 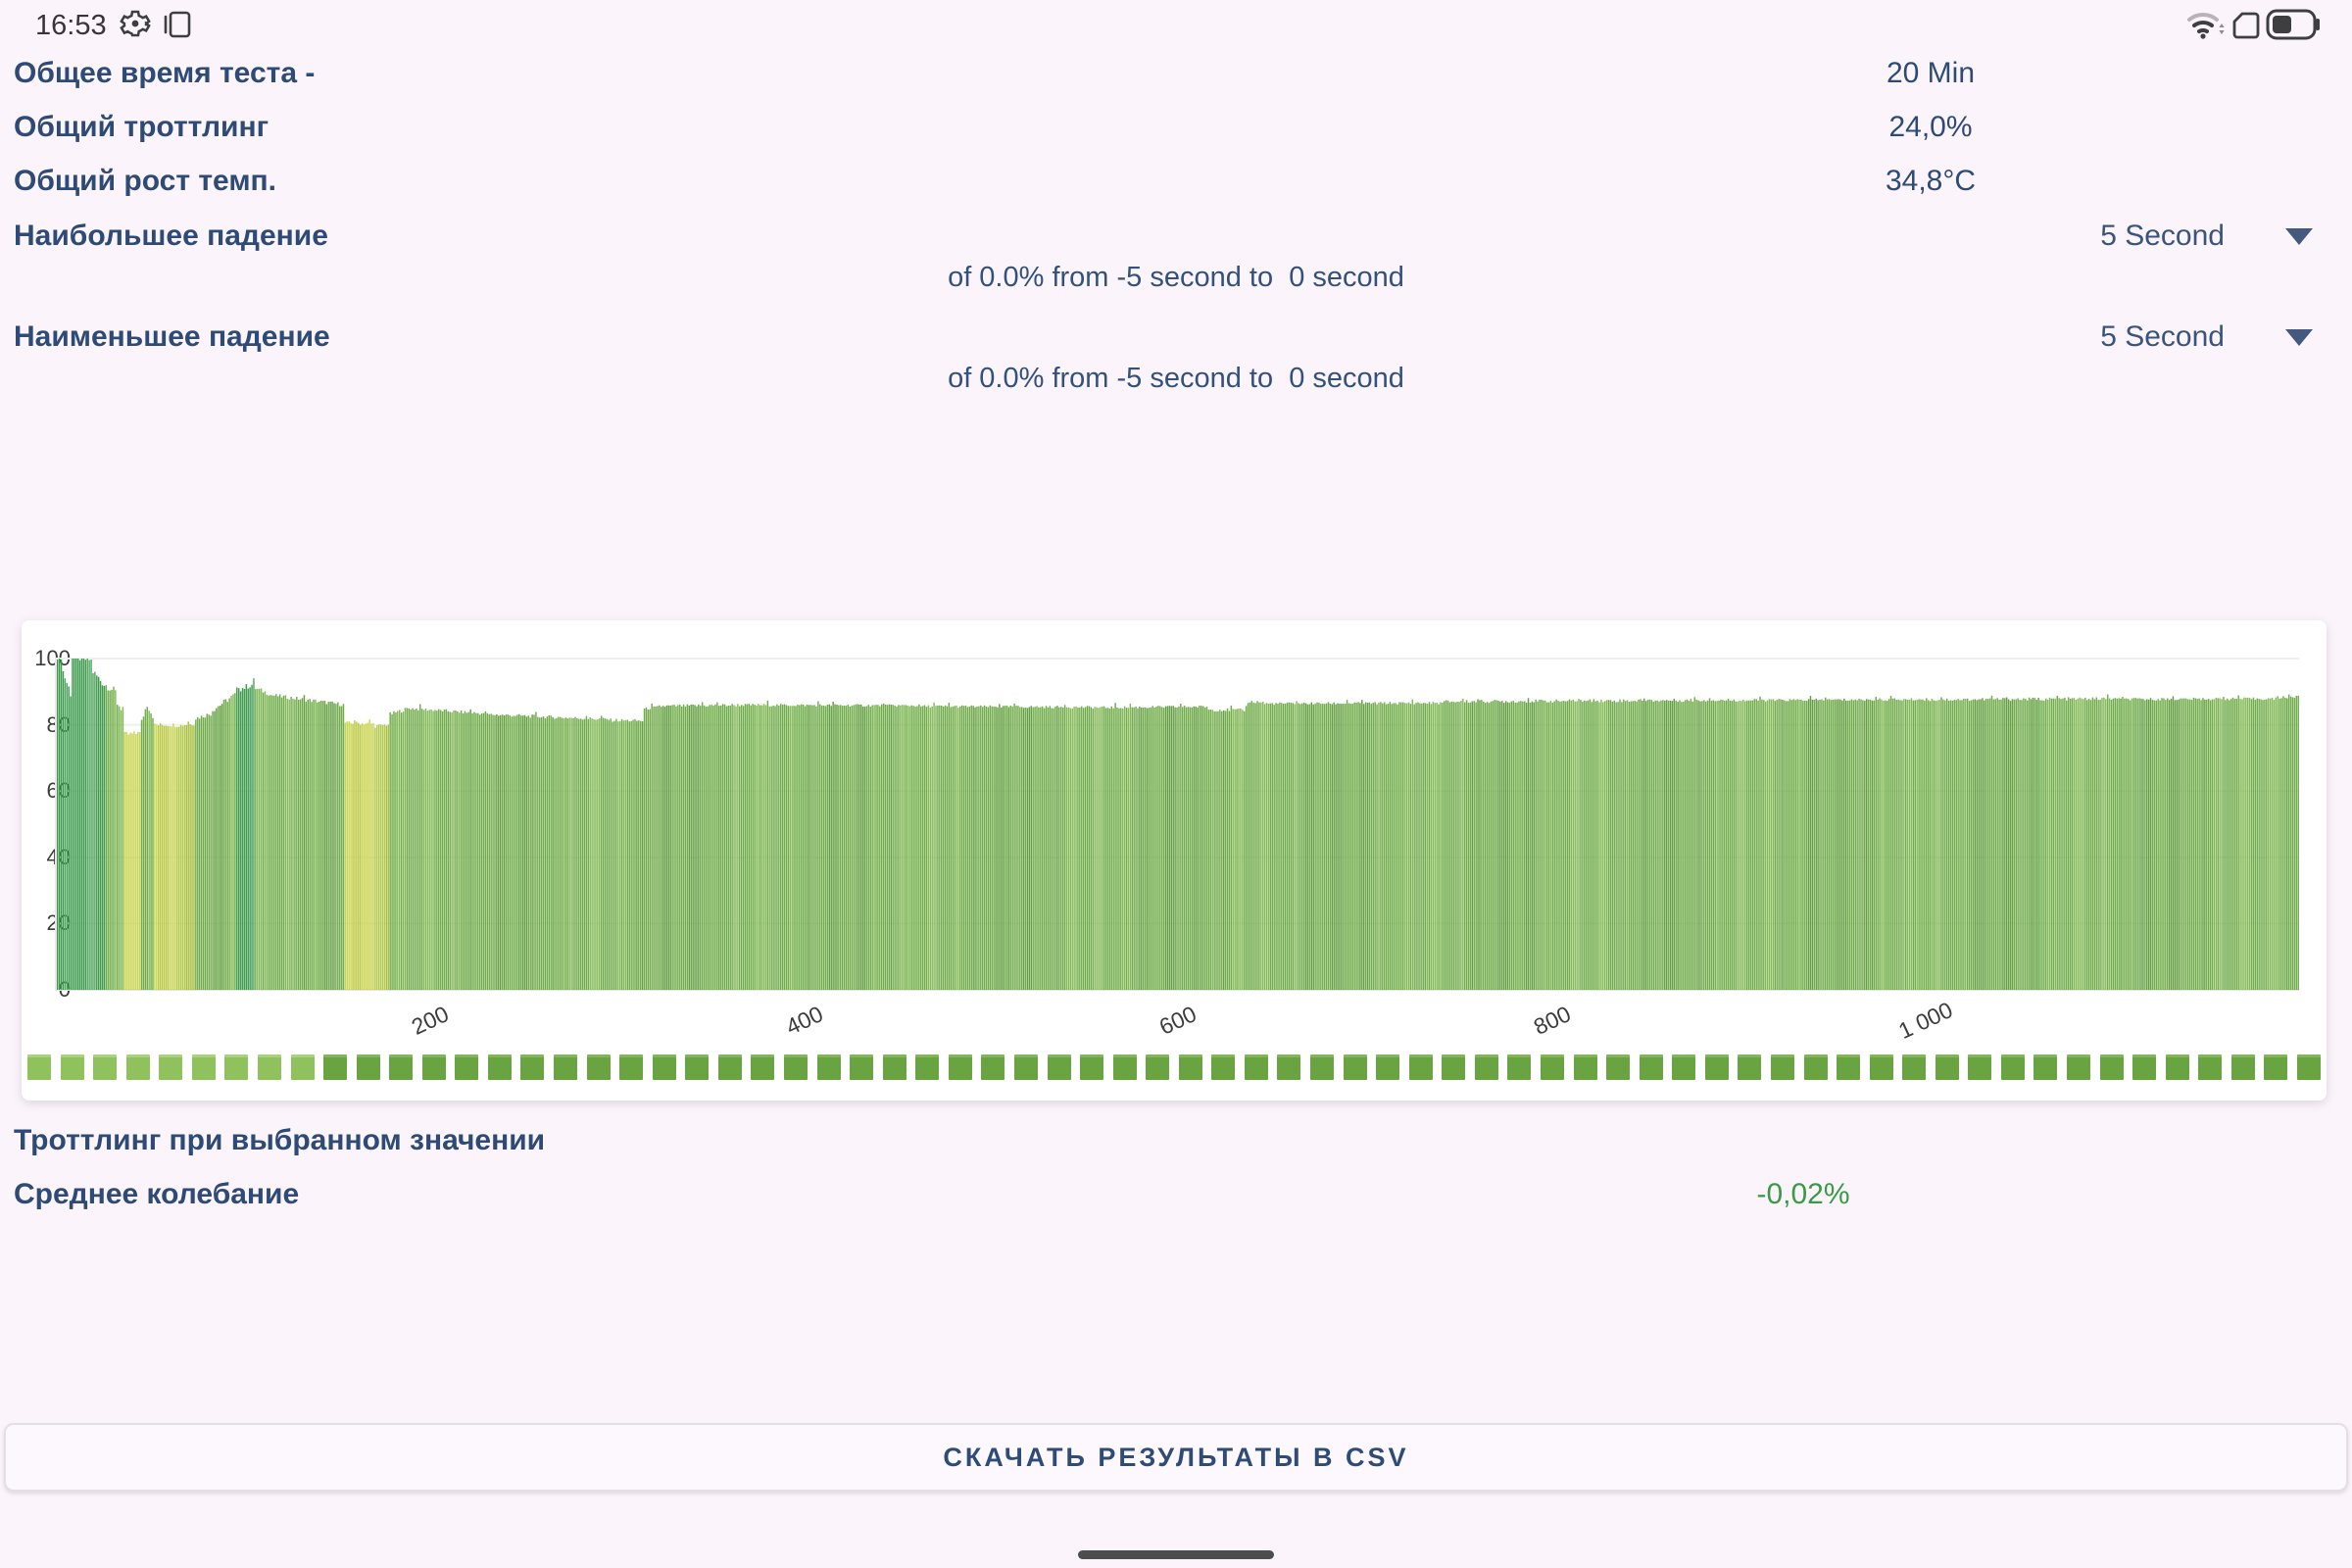 I want to click on stat-value-total-time: 20 Min, so click(x=1931, y=73).